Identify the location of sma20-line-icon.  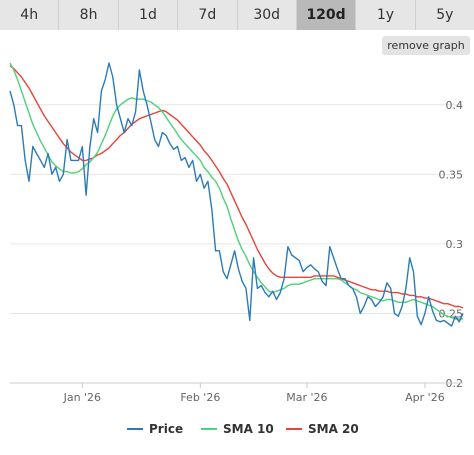
(294, 429).